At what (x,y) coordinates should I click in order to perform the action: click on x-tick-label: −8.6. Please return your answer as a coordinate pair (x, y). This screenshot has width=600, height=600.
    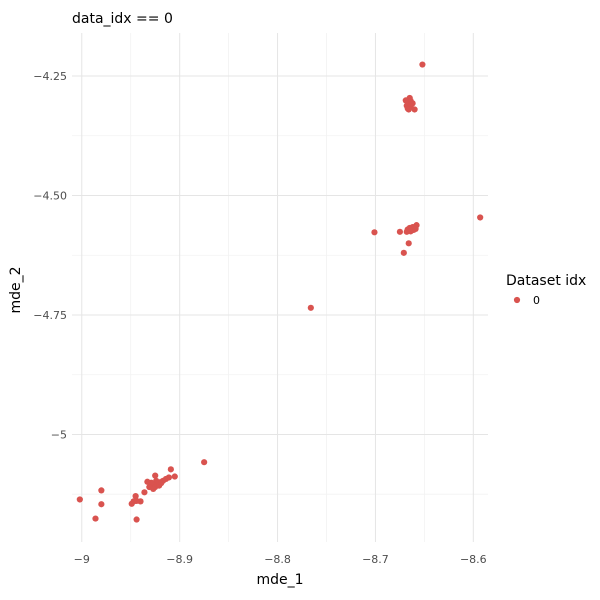
    Looking at the image, I should click on (473, 559).